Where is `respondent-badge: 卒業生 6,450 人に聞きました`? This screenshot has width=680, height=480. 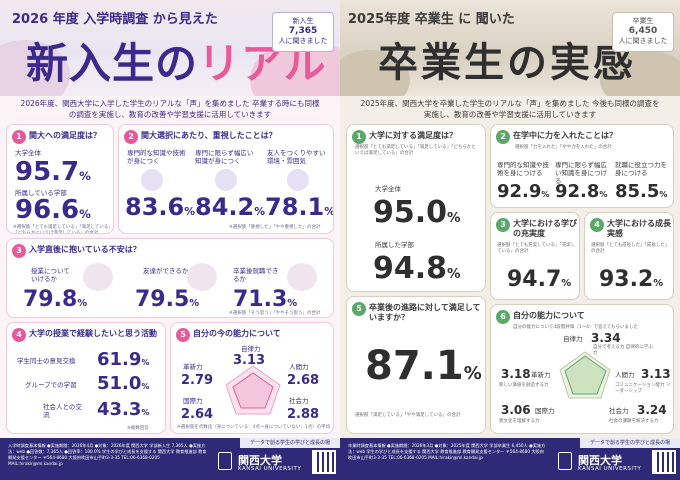 respondent-badge: 卒業生 6,450 人に聞きました is located at coordinates (643, 32).